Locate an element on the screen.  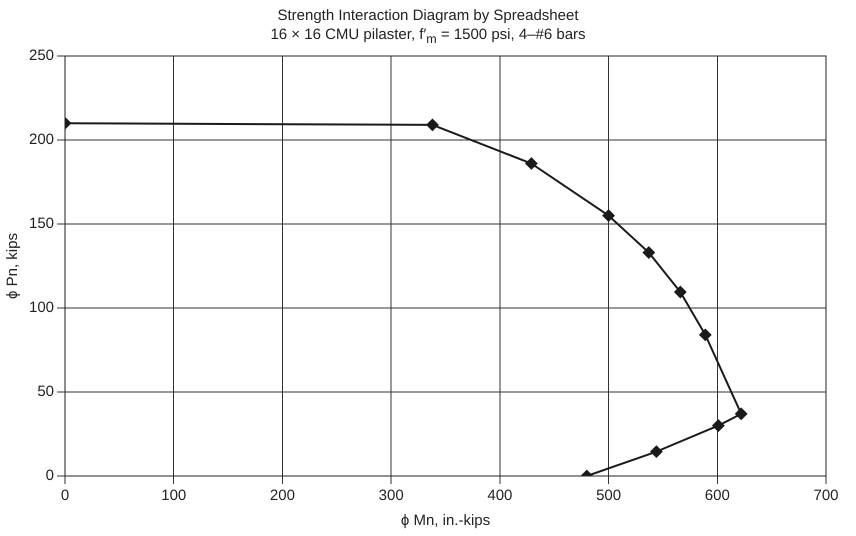
x-tick-label: 700 is located at coordinates (826, 495).